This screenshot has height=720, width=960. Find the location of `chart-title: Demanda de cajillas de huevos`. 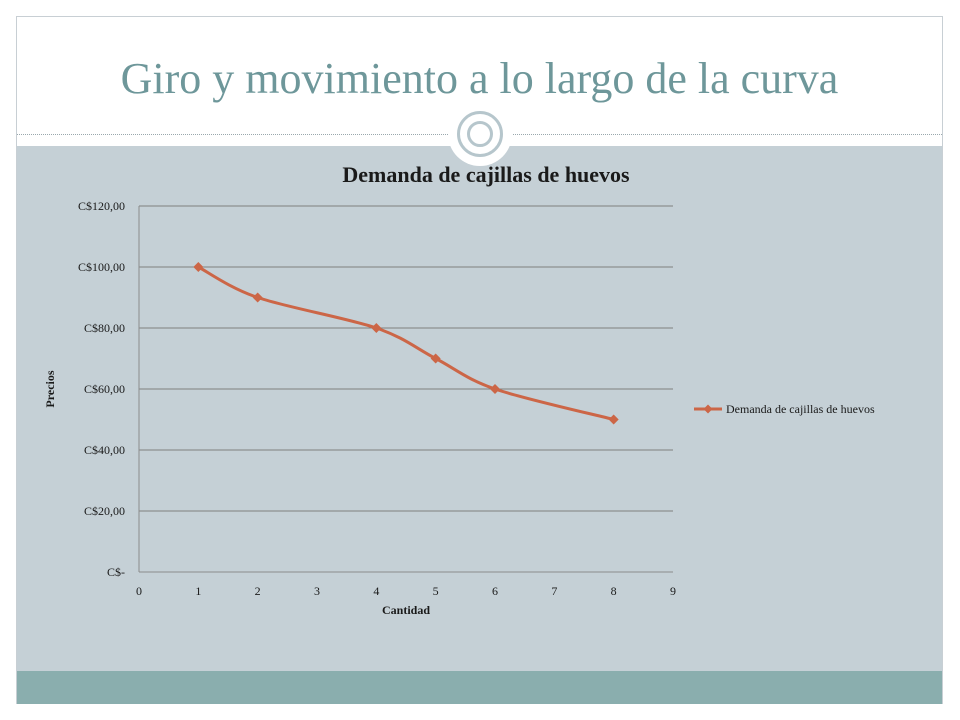

chart-title: Demanda de cajillas de huevos is located at coordinates (486, 174).